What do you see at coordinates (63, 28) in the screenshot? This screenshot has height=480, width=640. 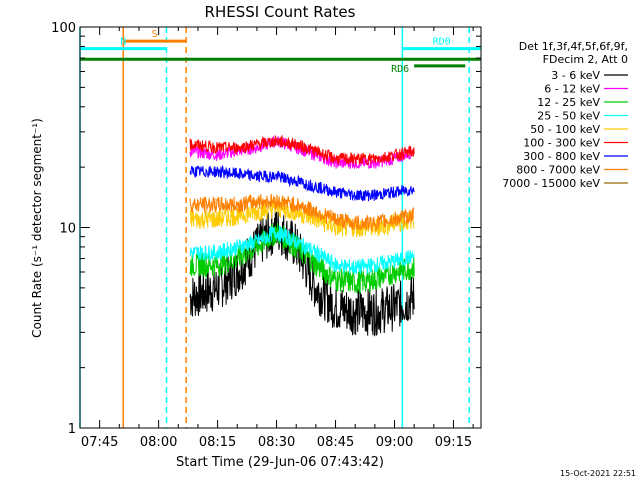 I see `y-tick-label: 100` at bounding box center [63, 28].